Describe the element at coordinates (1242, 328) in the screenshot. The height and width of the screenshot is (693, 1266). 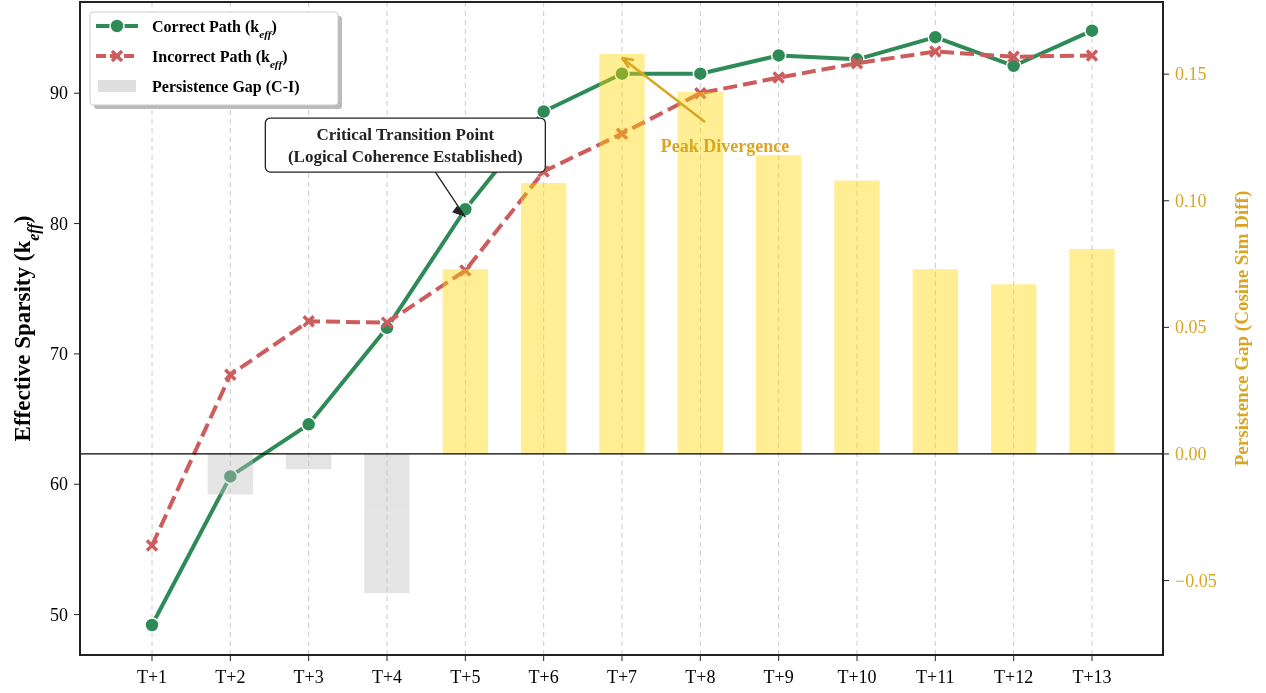
I see `y2-axis-title: Persistence Gap (Cosine Sim Diff)` at that location.